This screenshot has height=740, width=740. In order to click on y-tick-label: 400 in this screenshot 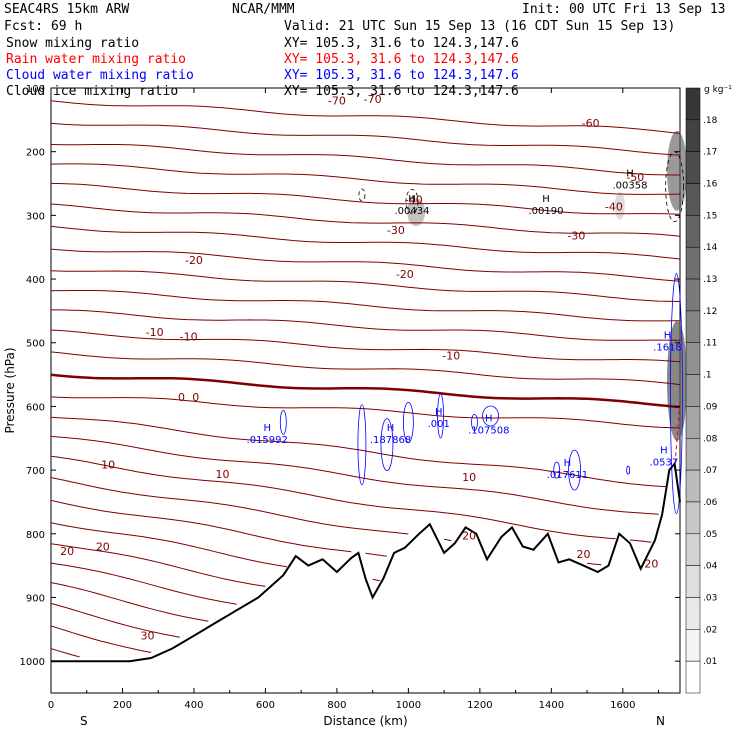, I will do `click(35, 280)`.